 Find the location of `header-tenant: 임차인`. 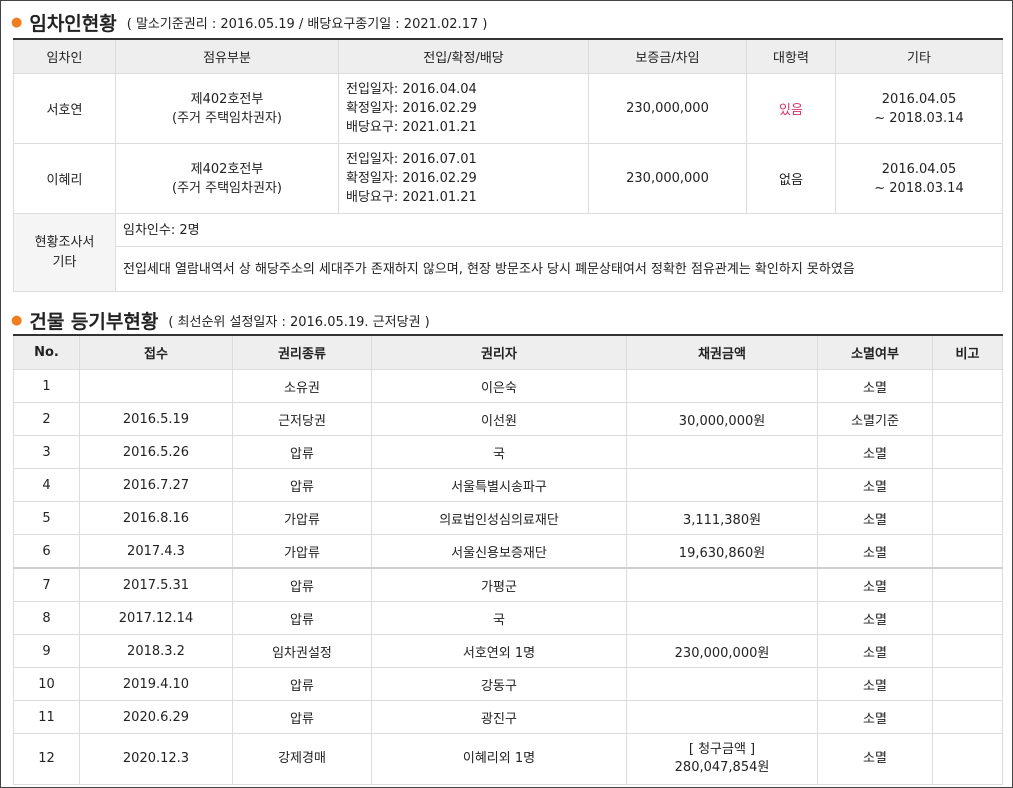

header-tenant: 임차인 is located at coordinates (64, 56).